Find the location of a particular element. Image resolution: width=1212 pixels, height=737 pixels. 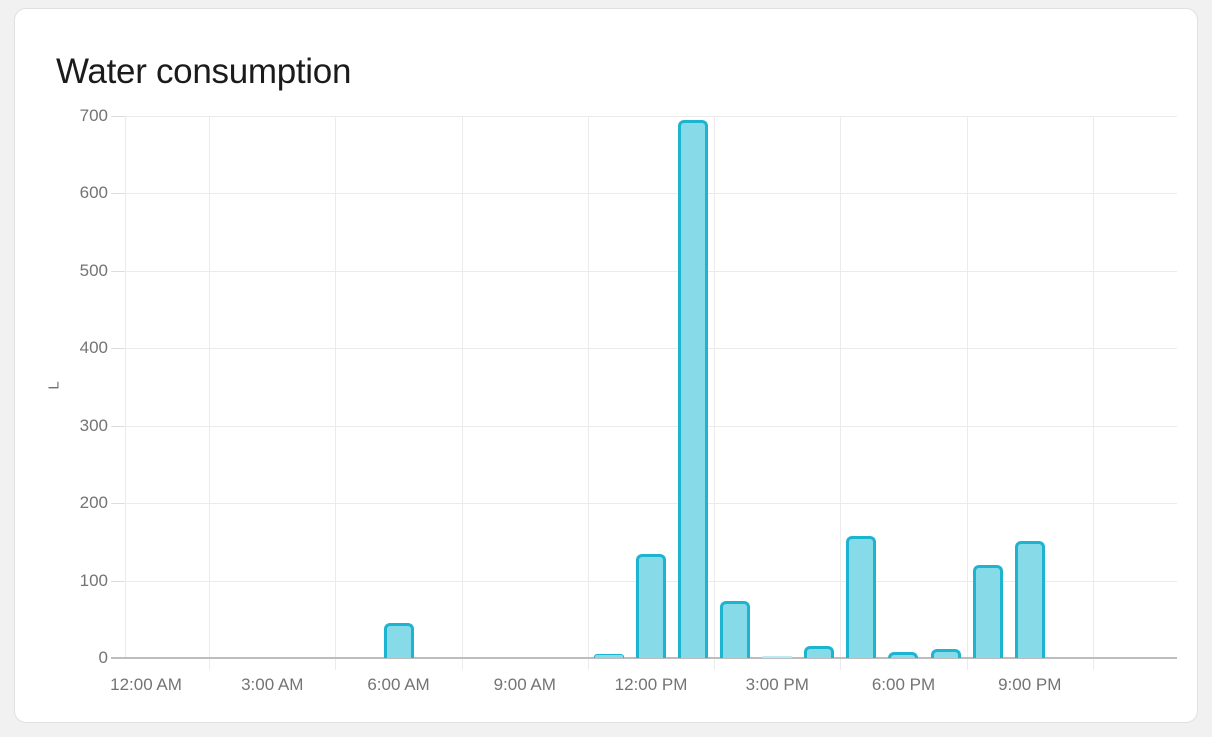

chart-title: Water consumption is located at coordinates (204, 71).